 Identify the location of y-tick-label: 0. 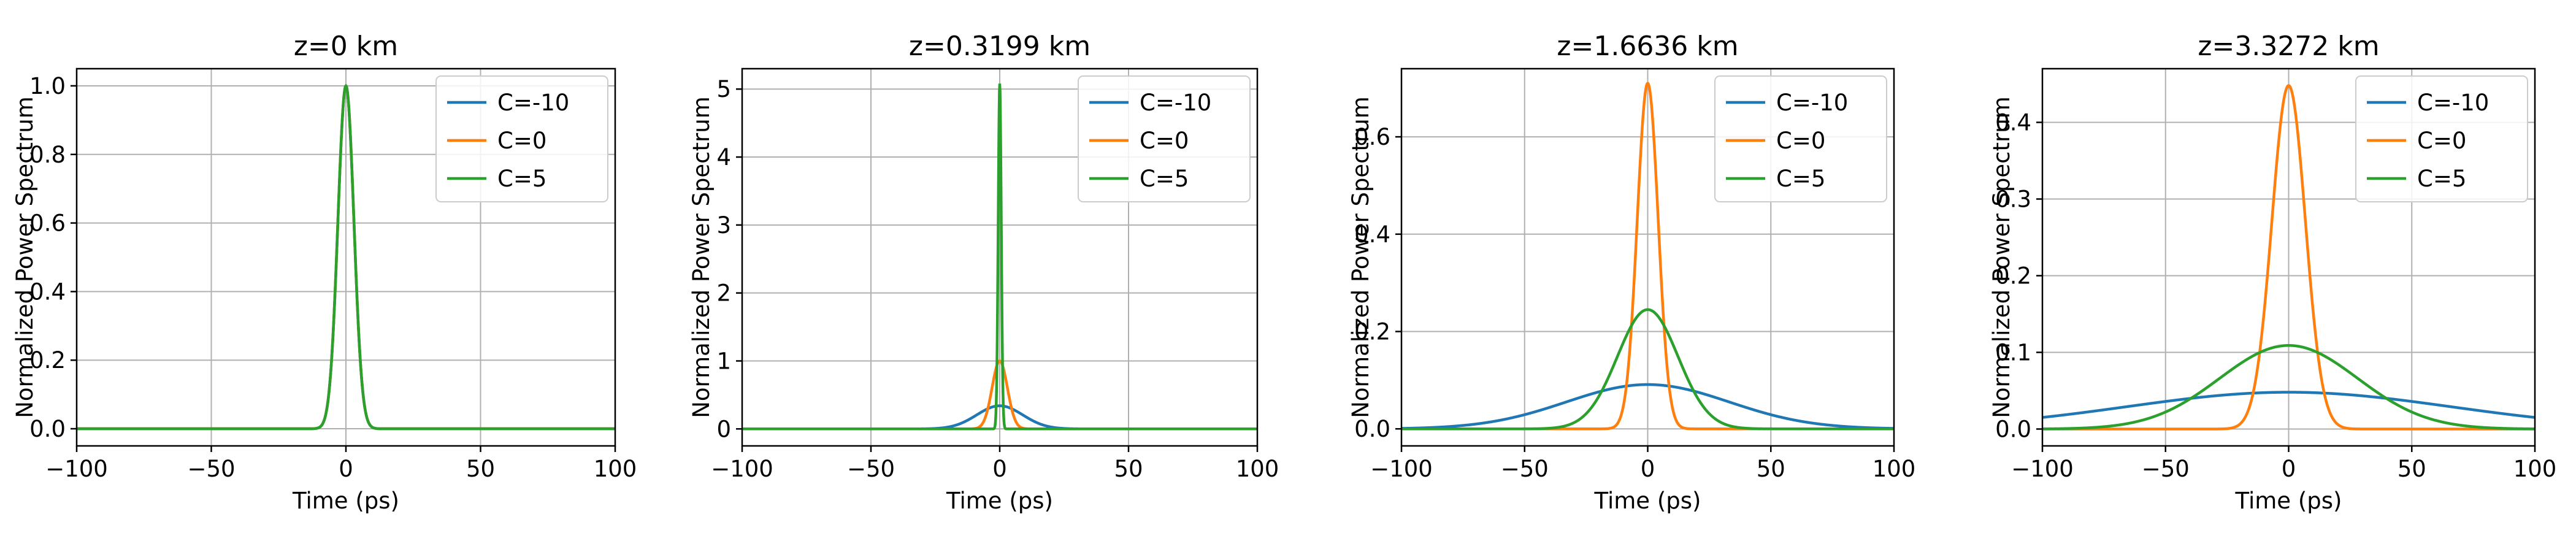
(723, 429).